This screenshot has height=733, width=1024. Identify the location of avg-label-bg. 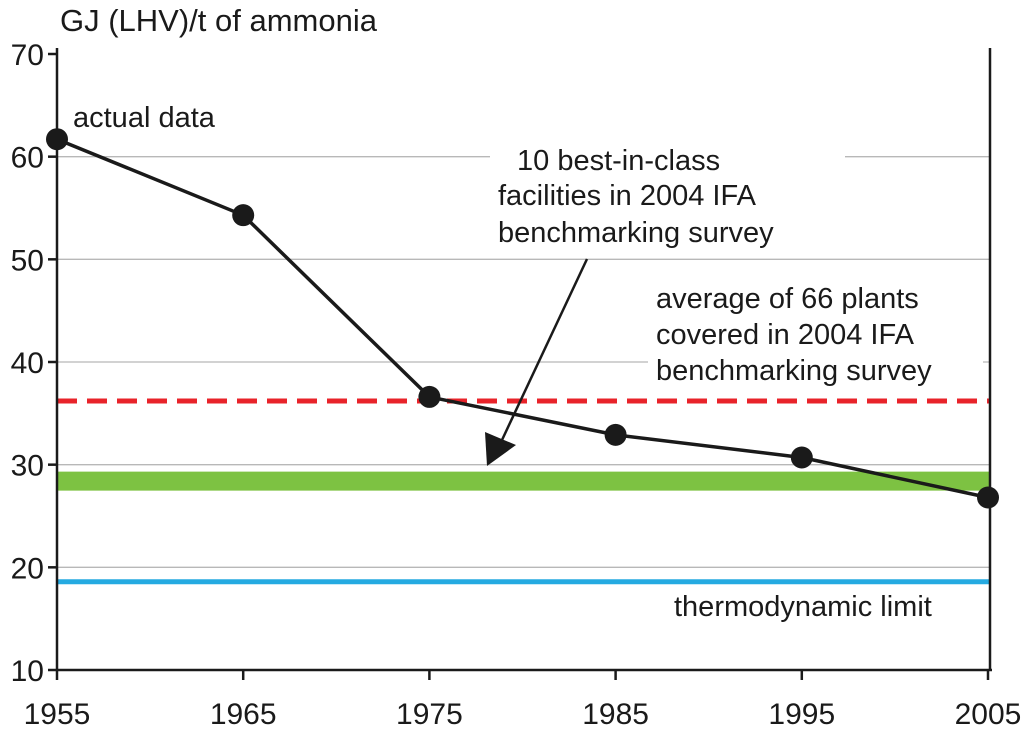
(815, 335).